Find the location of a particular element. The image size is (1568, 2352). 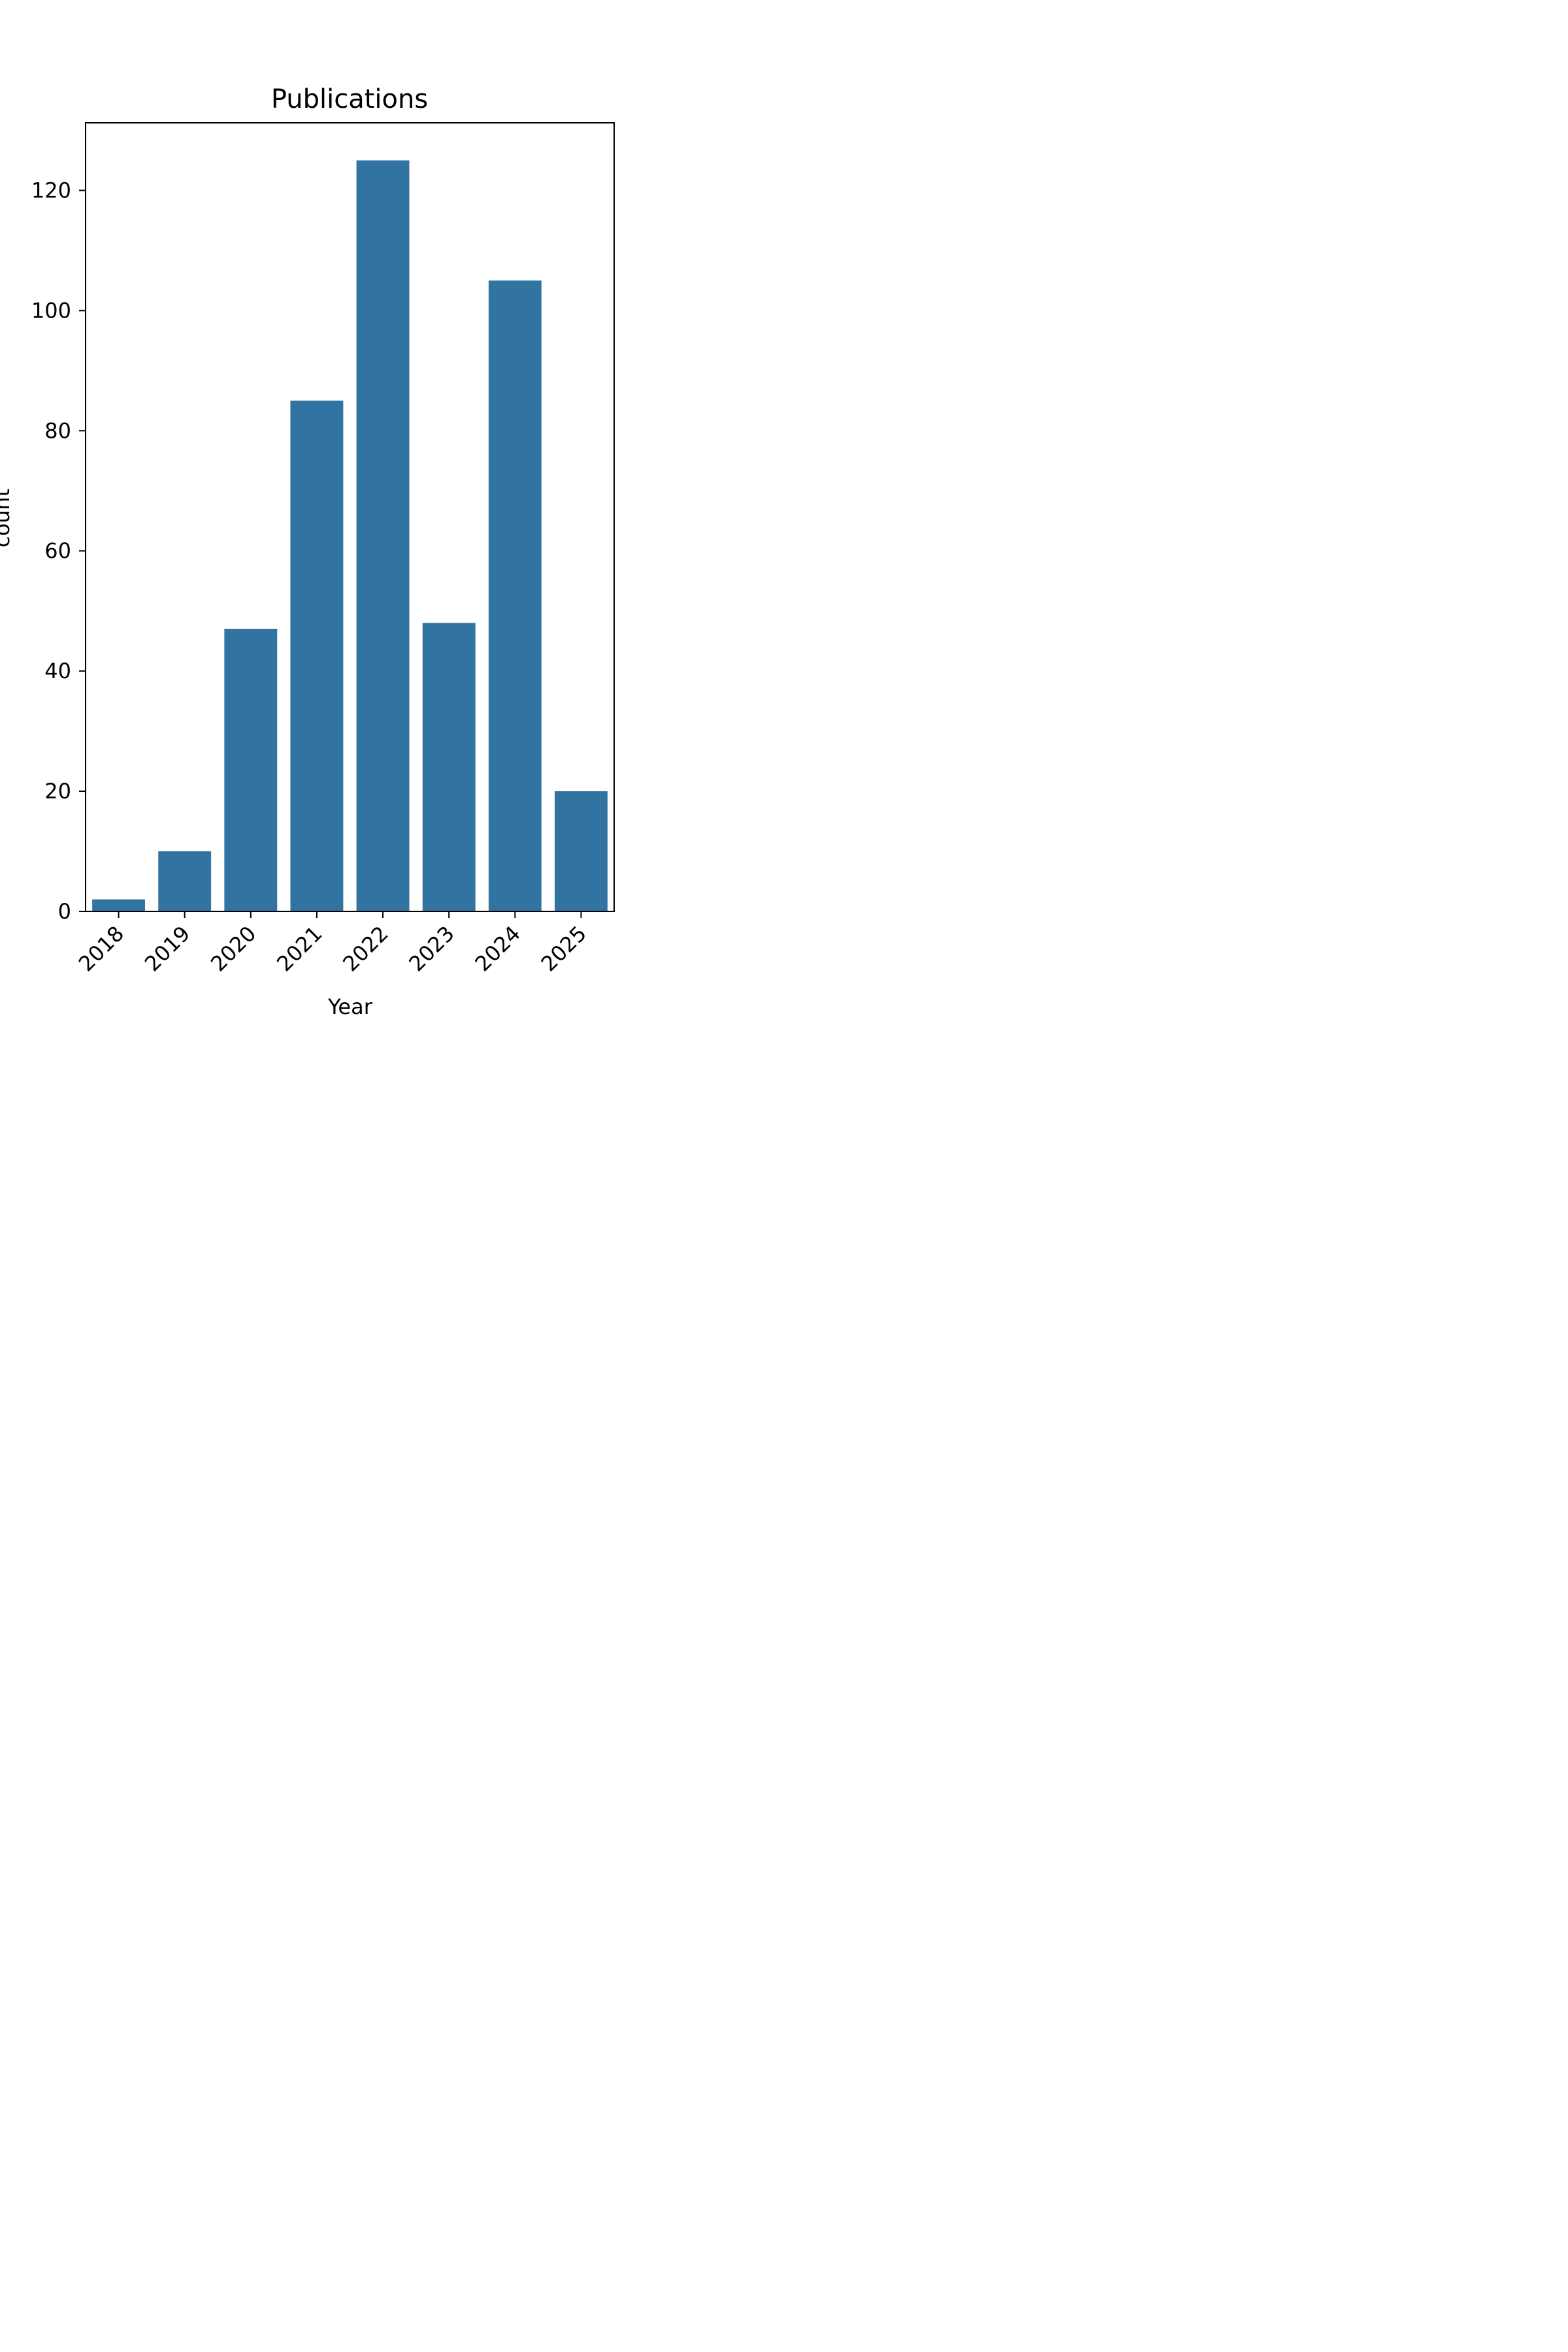

y-axis-label: count is located at coordinates (7, 518).